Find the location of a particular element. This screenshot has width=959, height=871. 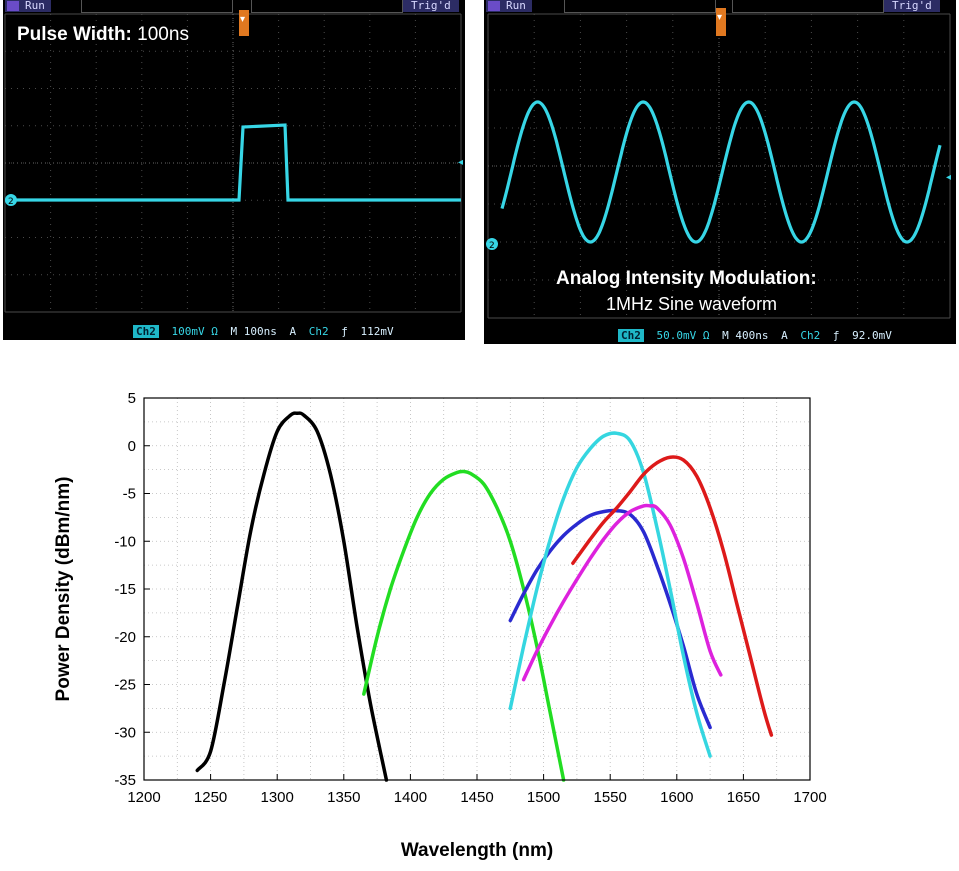

y-tick-label: 5 is located at coordinates (132, 398).